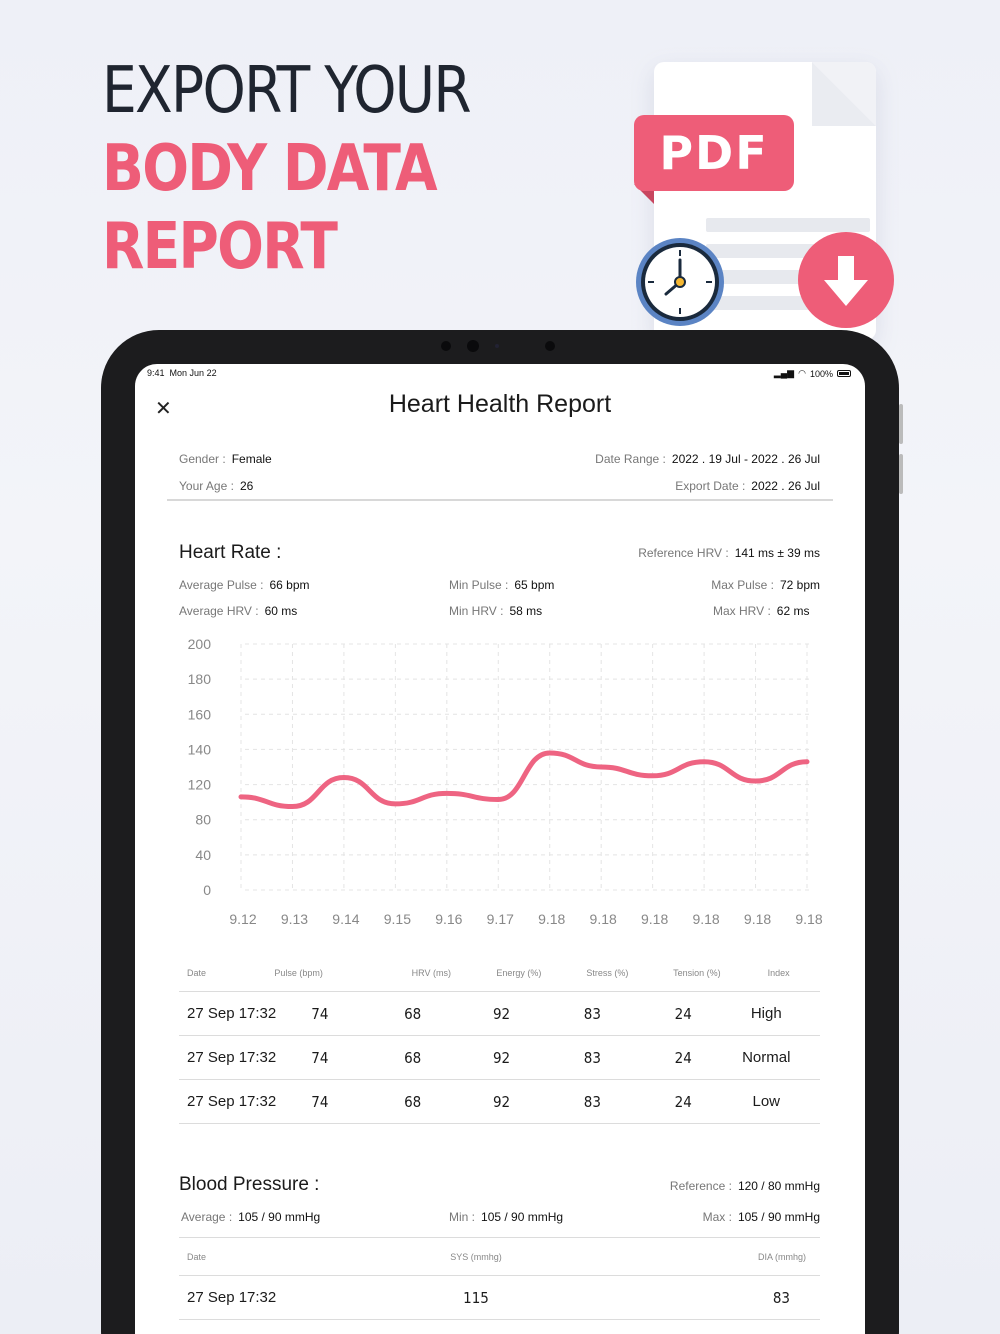 Image resolution: width=1000 pixels, height=1334 pixels. I want to click on divider, so click(500, 500).